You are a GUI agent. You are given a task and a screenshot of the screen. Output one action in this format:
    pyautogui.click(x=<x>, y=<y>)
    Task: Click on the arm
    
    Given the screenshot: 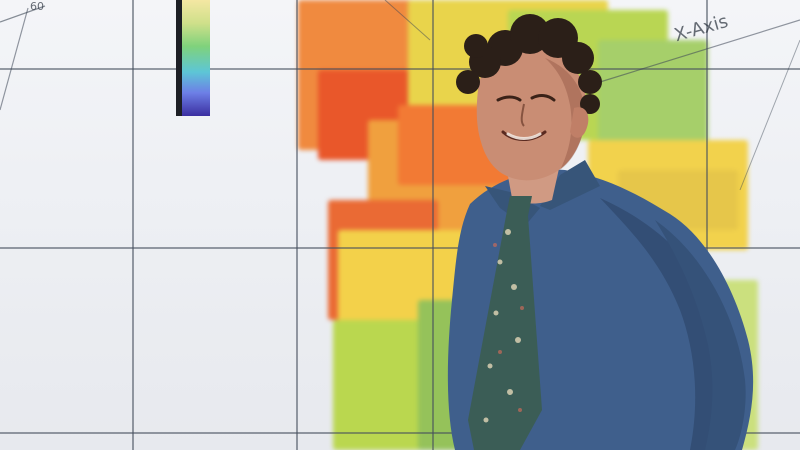 What is the action you would take?
    pyautogui.click(x=700, y=335)
    